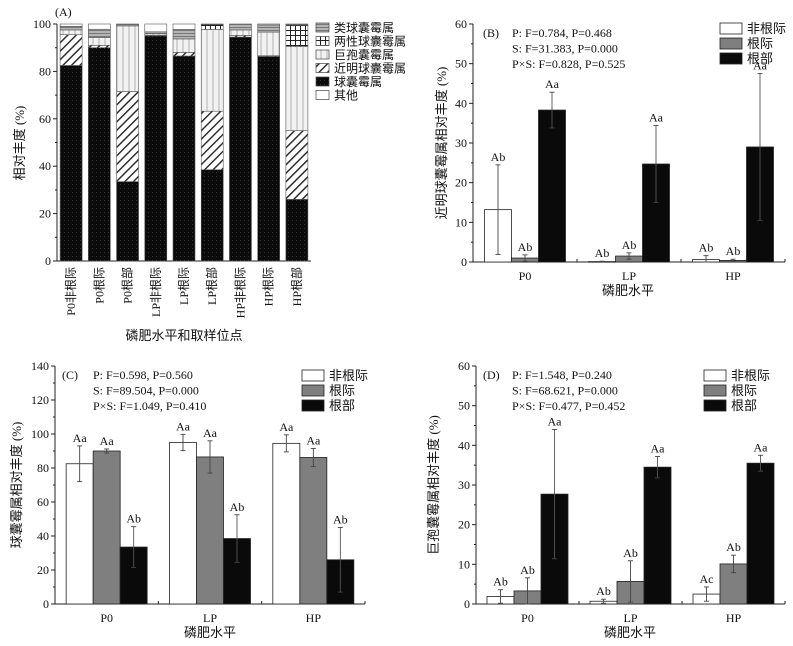 The width and height of the screenshot is (793, 646). What do you see at coordinates (156, 292) in the screenshot?
I see `x-tick-label-a: LP非根际` at bounding box center [156, 292].